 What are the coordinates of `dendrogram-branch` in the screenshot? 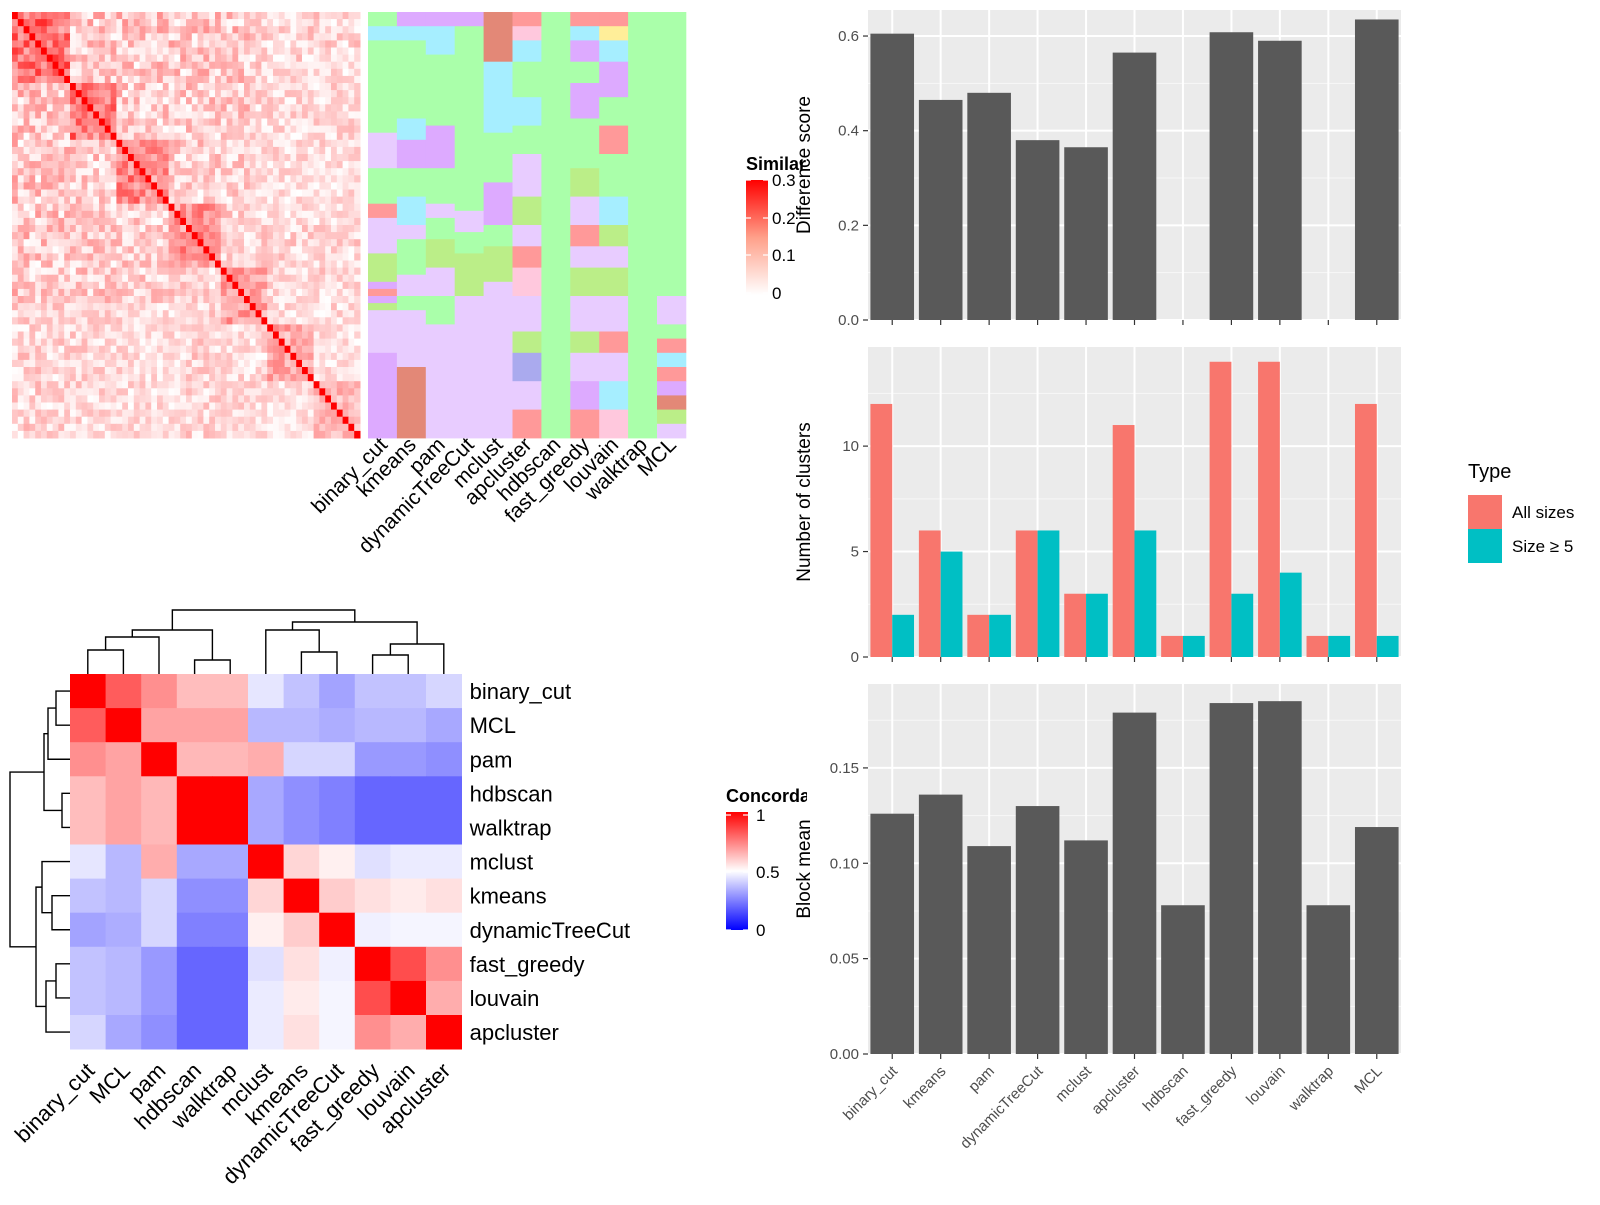 It's located at (390, 664).